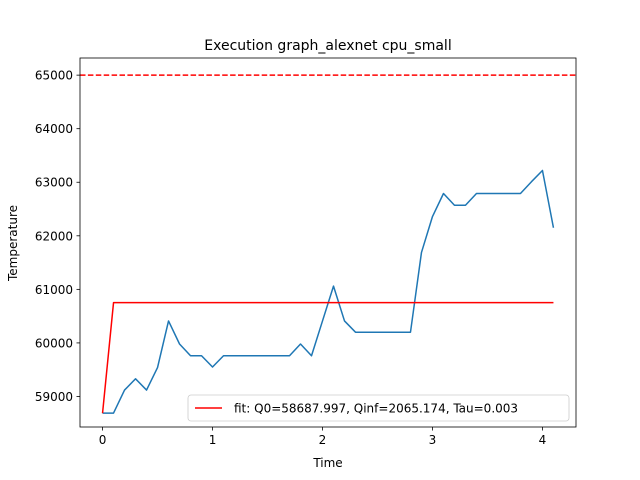 The image size is (640, 480). What do you see at coordinates (54, 236) in the screenshot?
I see `y-tick-label: 62000` at bounding box center [54, 236].